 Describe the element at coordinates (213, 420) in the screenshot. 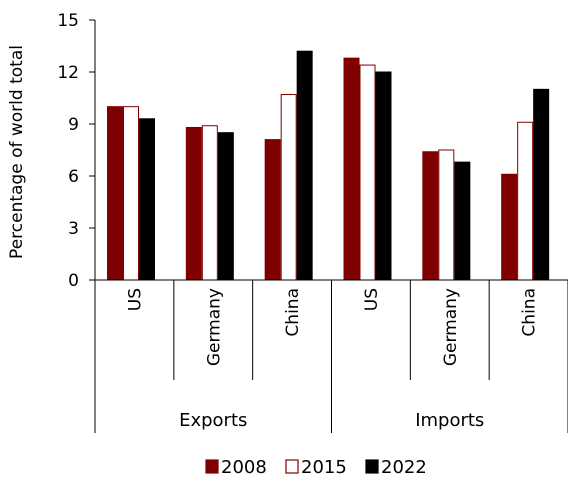

I see `x-group-label: Exports` at that location.